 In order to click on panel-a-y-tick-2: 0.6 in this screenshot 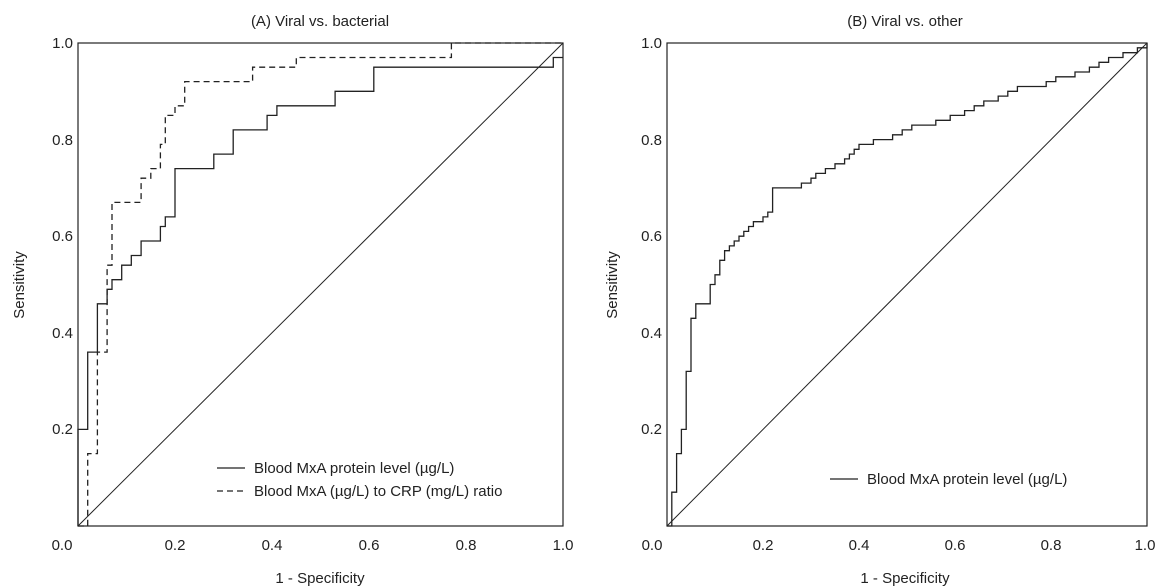, I will do `click(62, 236)`.